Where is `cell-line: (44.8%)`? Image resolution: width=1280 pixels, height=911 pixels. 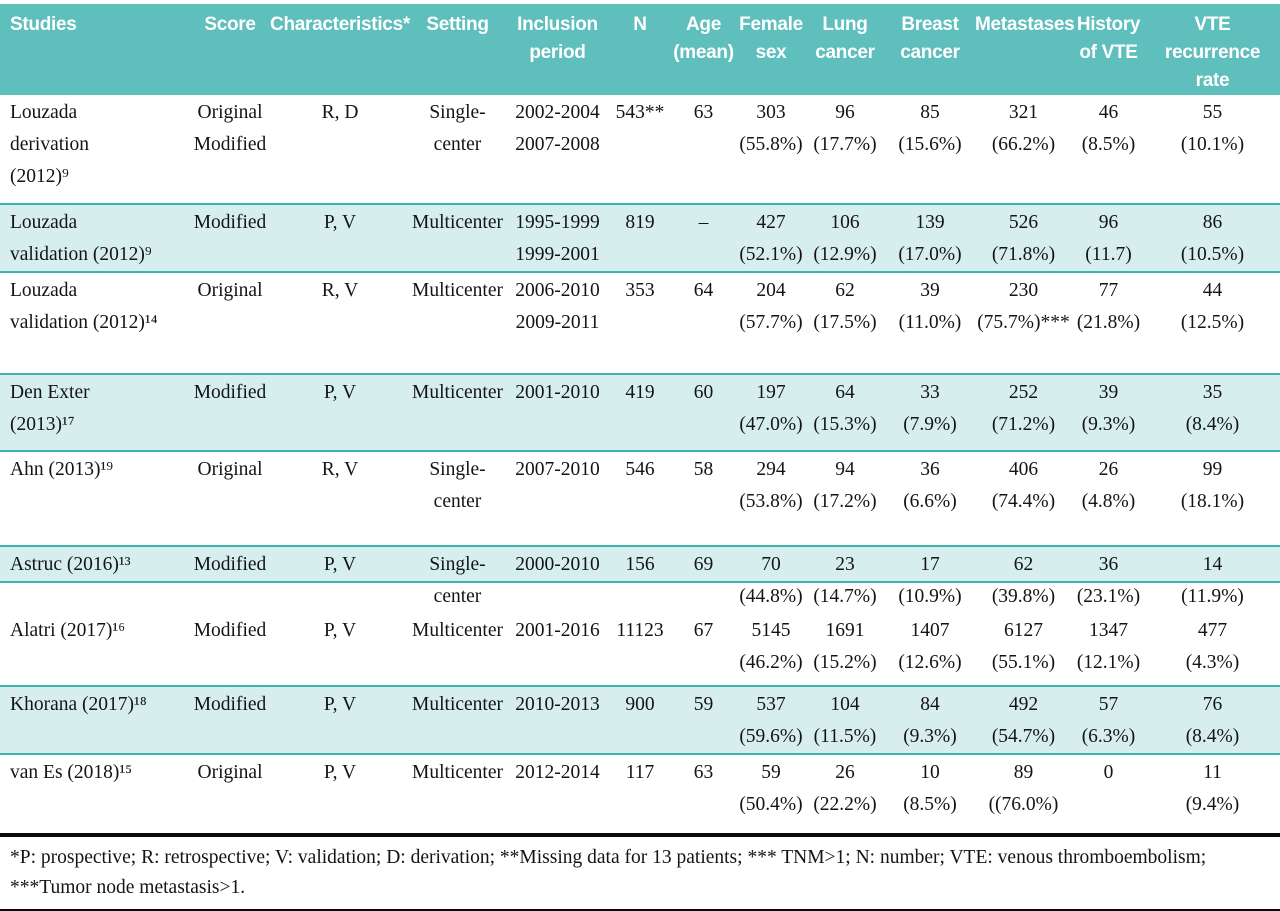 cell-line: (44.8%) is located at coordinates (771, 596).